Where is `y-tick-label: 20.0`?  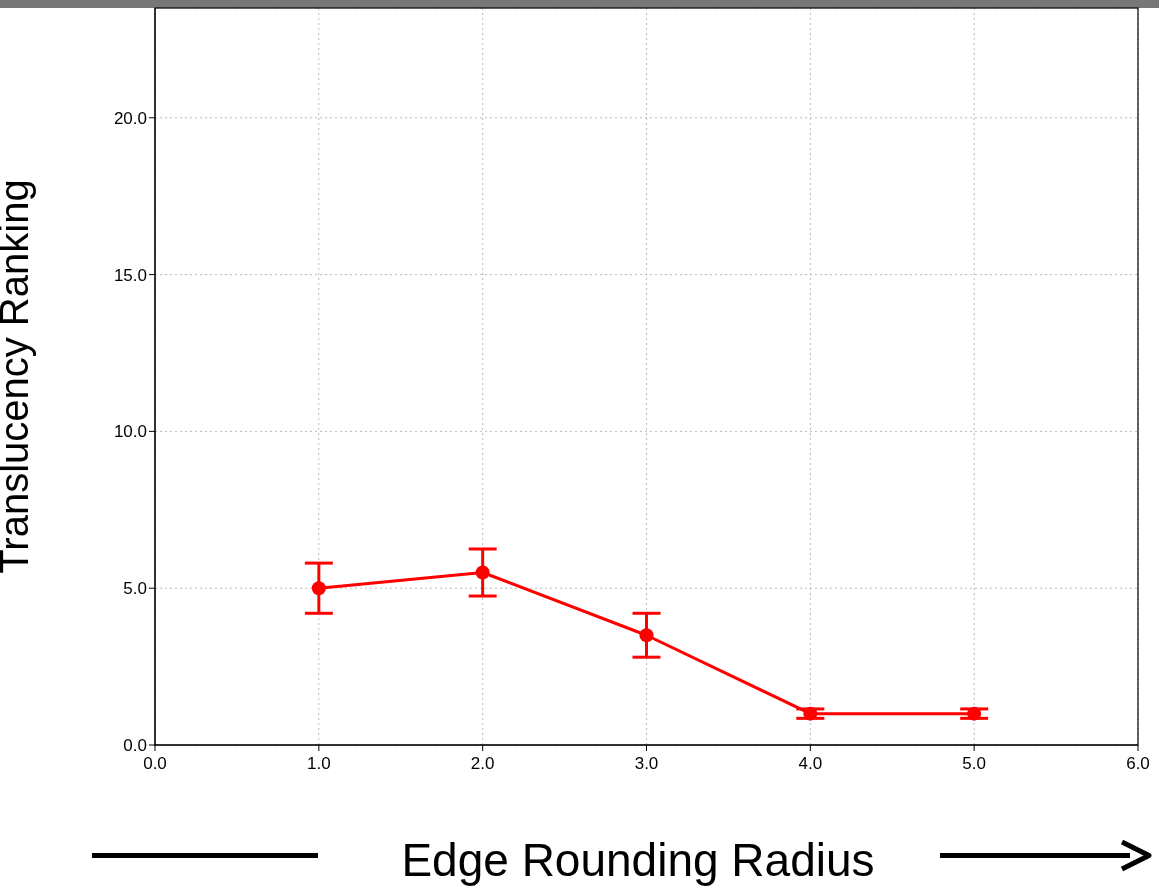 y-tick-label: 20.0 is located at coordinates (130, 118).